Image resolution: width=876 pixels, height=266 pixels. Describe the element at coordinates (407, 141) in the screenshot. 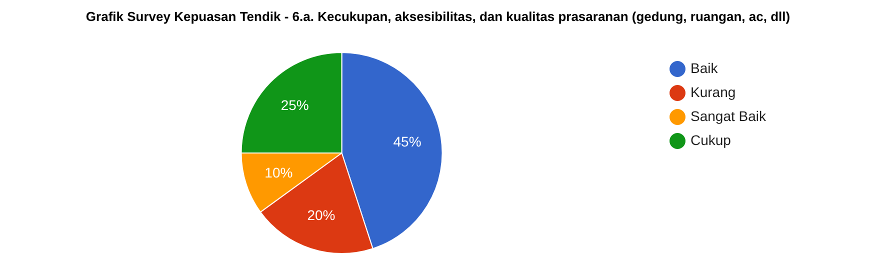

I see `data-label: 45%` at that location.